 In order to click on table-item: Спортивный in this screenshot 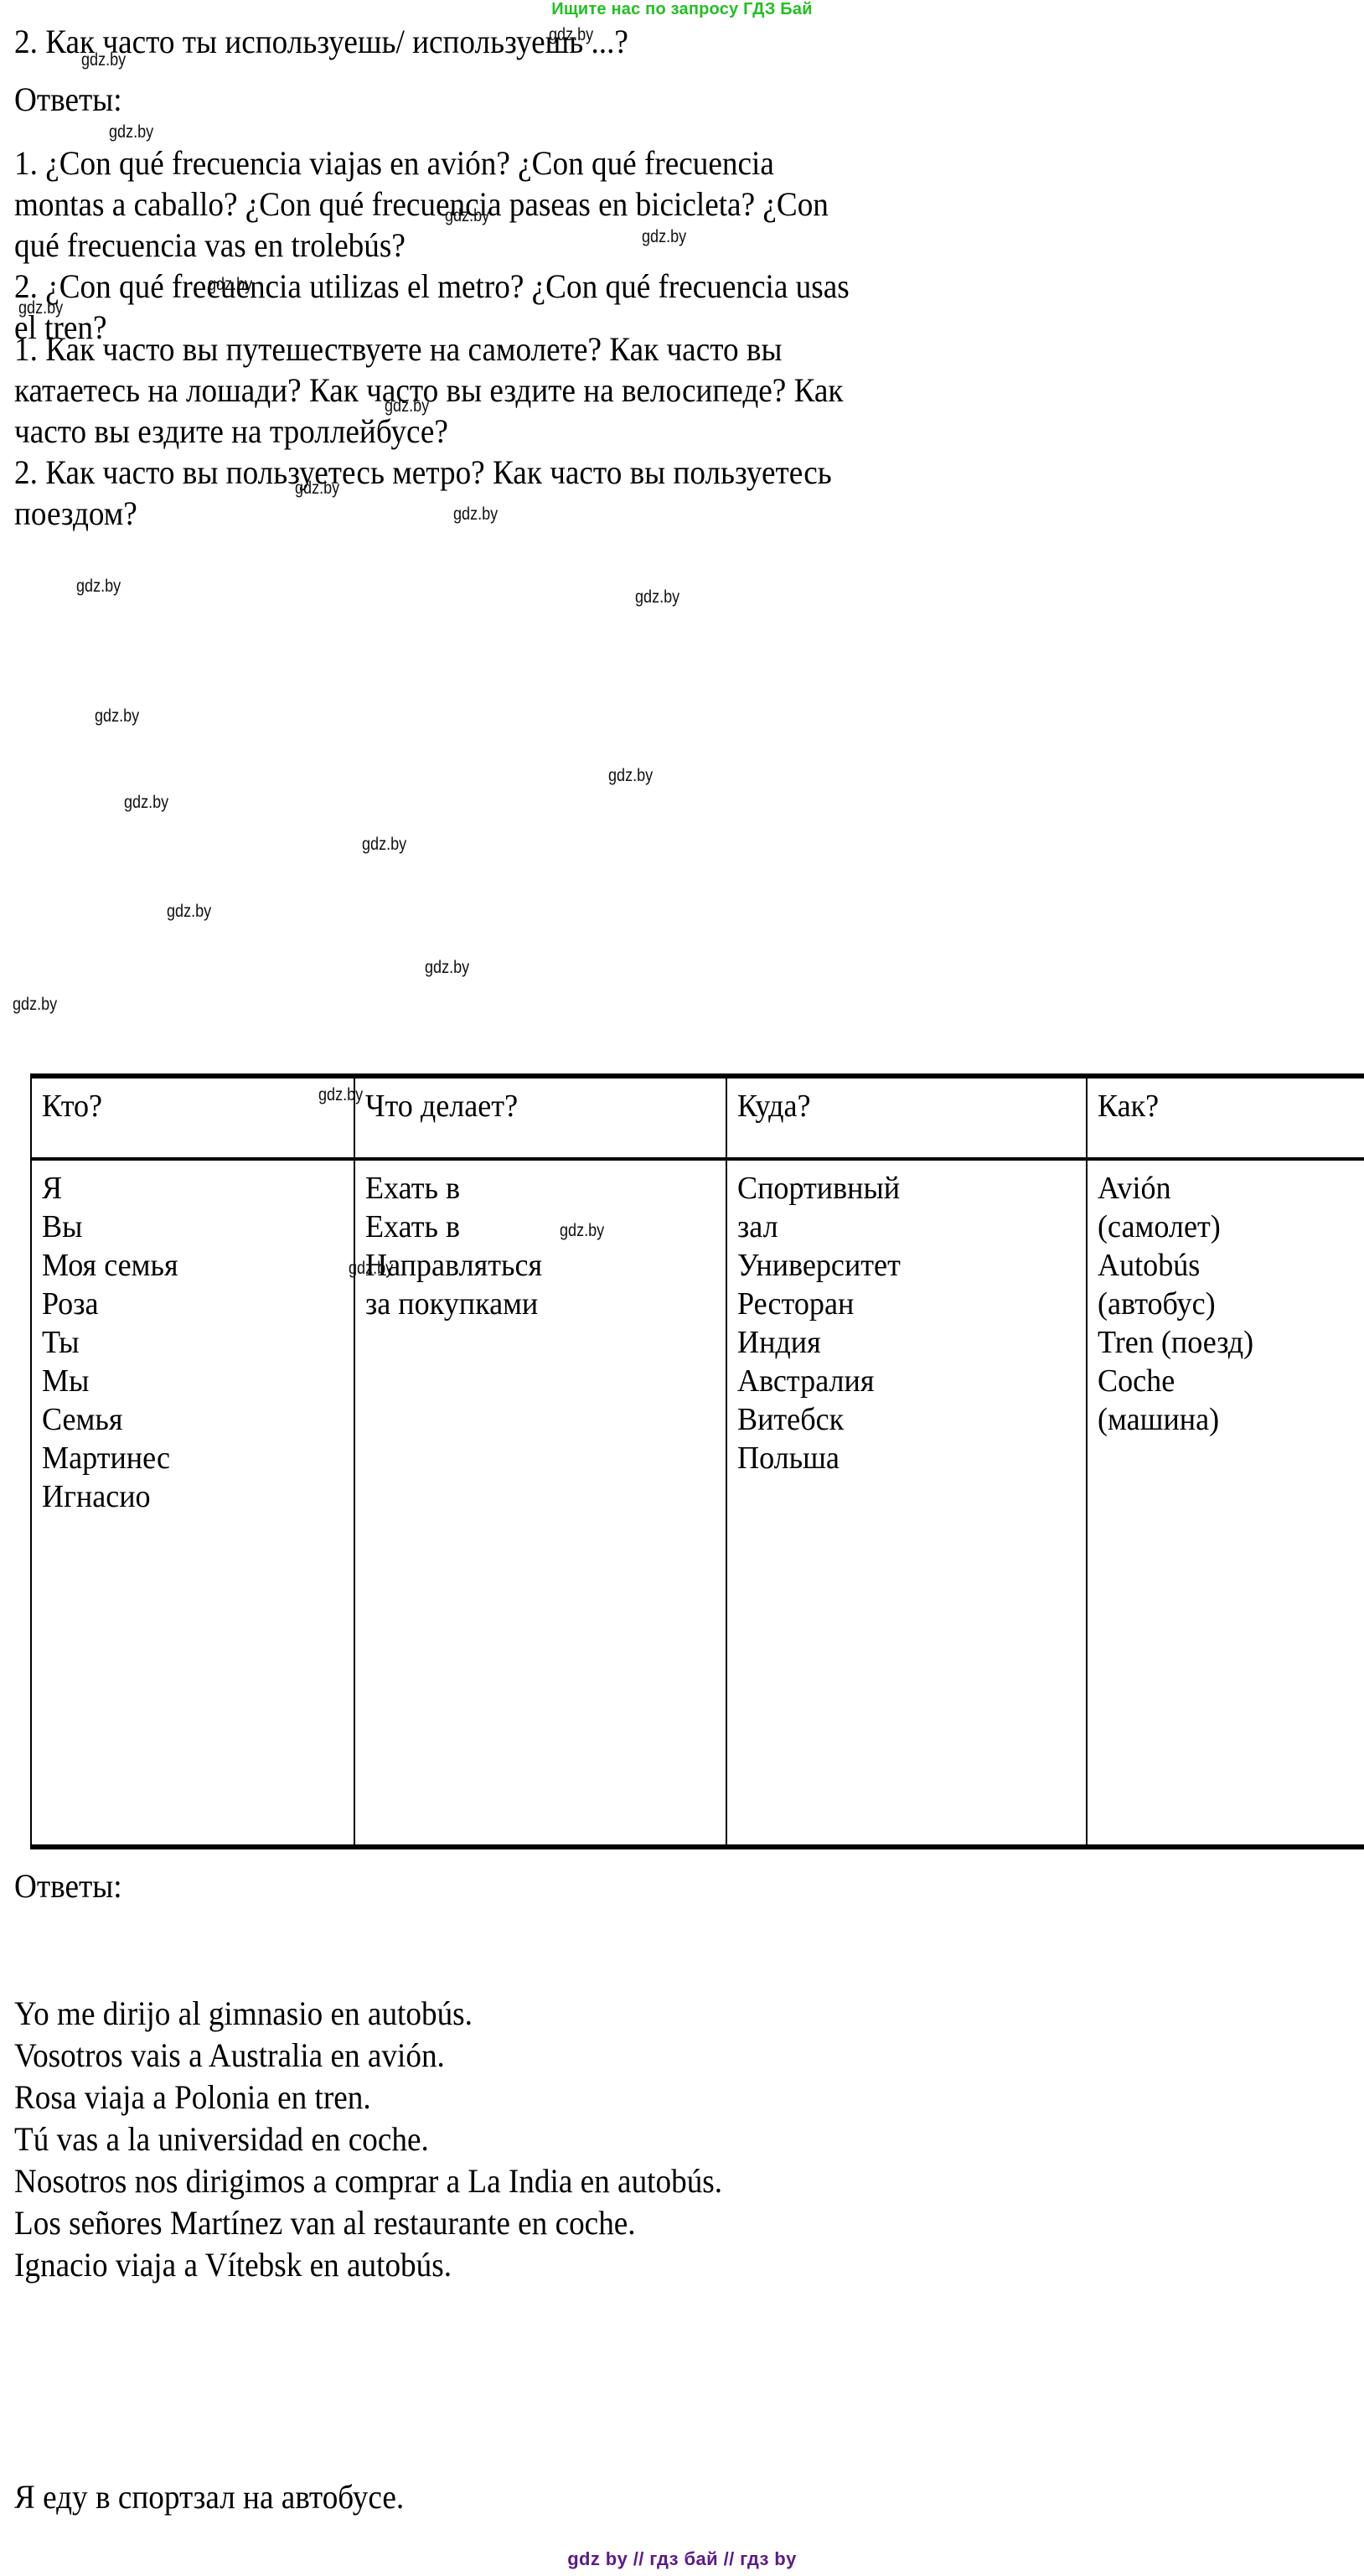, I will do `click(819, 1188)`.